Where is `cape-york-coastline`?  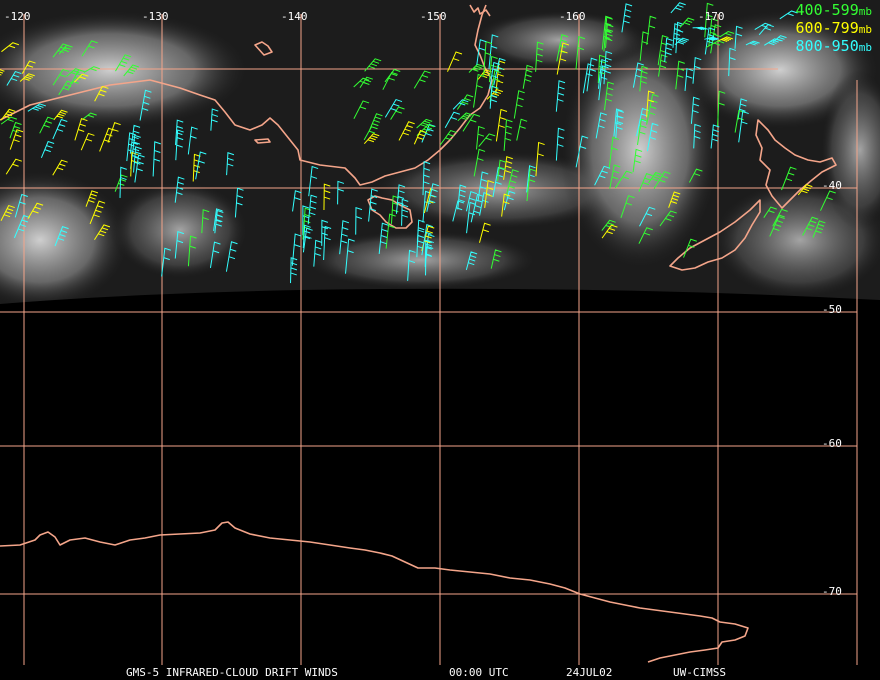 cape-york-coastline is located at coordinates (480, 10).